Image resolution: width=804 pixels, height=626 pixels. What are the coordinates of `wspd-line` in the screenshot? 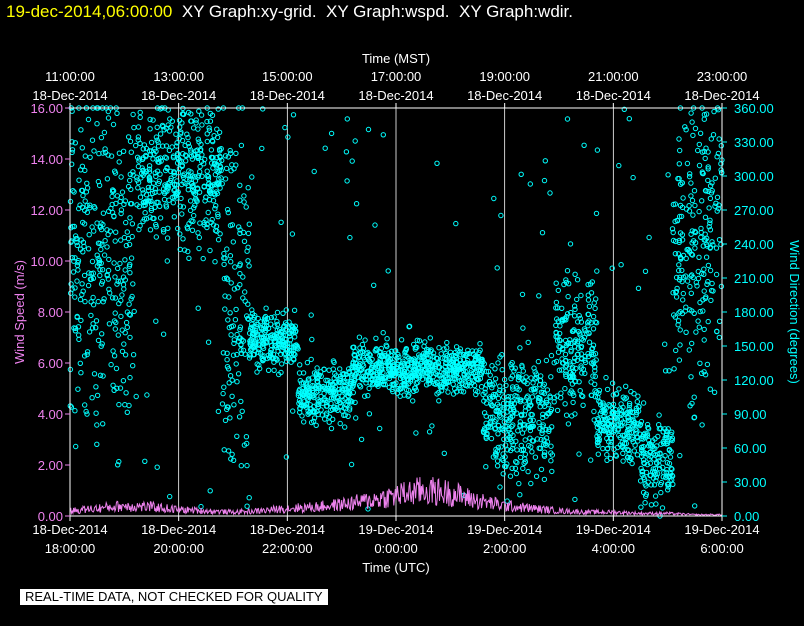 It's located at (396, 497).